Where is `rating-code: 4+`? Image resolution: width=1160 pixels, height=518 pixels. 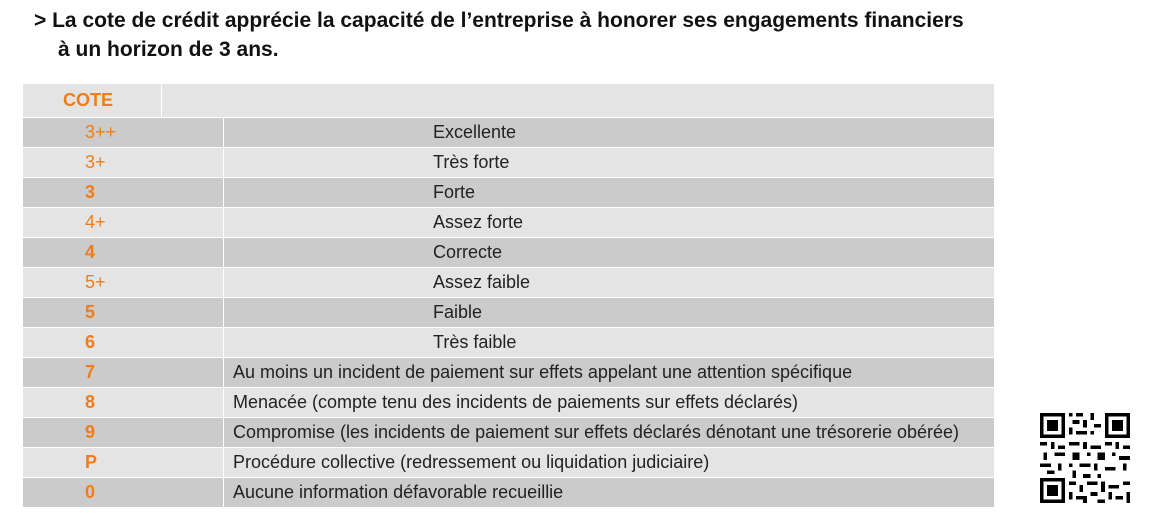 rating-code: 4+ is located at coordinates (123, 222).